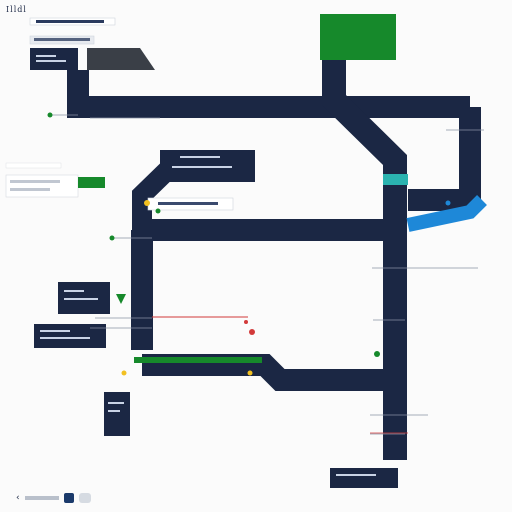 This screenshot has height=512, width=512. Describe the element at coordinates (62, 39) in the screenshot. I see `header-strip-2-text` at that location.